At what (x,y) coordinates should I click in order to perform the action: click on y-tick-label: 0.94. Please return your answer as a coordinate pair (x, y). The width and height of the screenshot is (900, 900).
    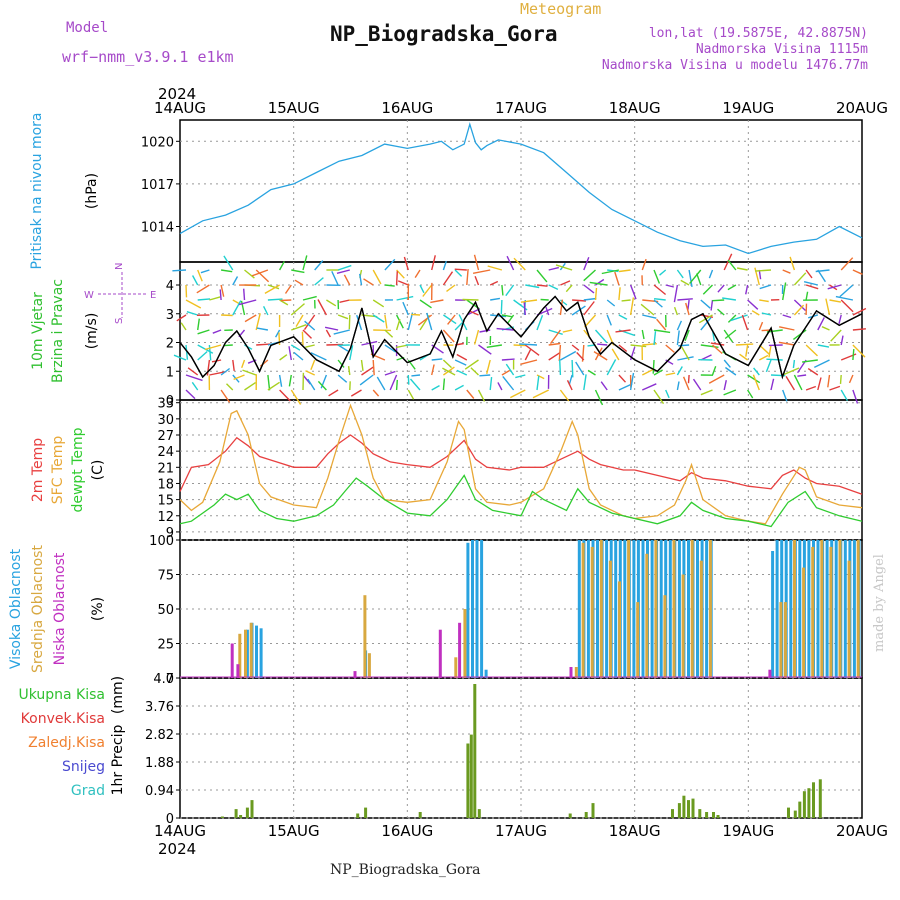
    Looking at the image, I should click on (159, 791).